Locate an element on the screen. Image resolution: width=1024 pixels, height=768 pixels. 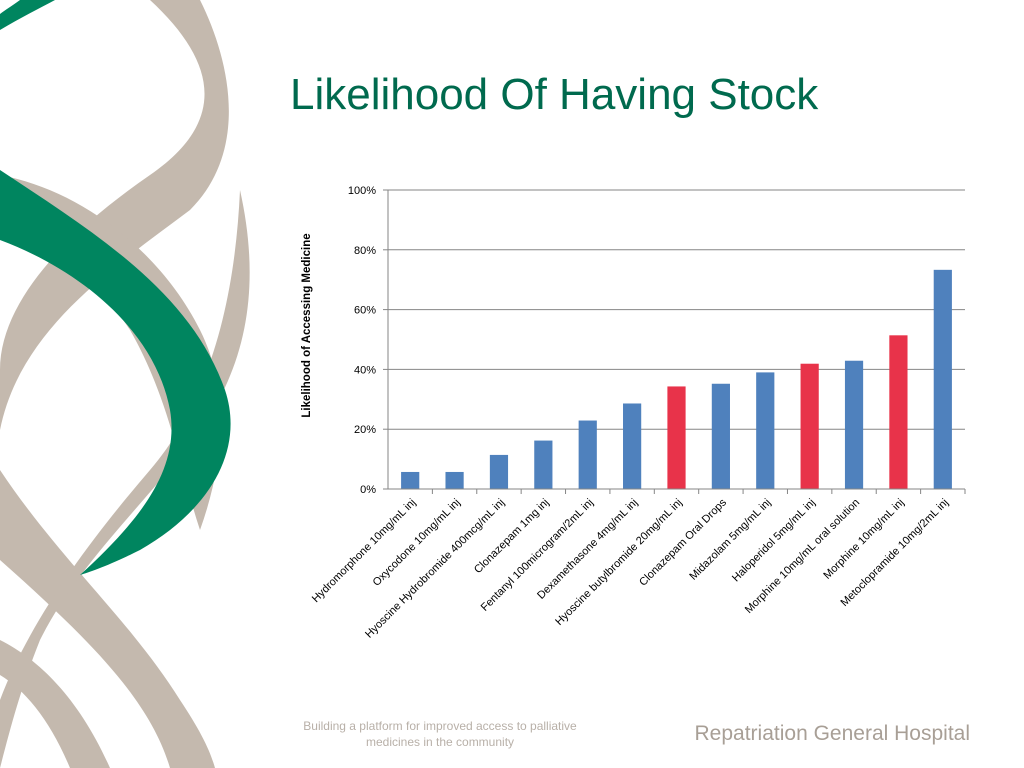
y-tick-label: 40% is located at coordinates (365, 370).